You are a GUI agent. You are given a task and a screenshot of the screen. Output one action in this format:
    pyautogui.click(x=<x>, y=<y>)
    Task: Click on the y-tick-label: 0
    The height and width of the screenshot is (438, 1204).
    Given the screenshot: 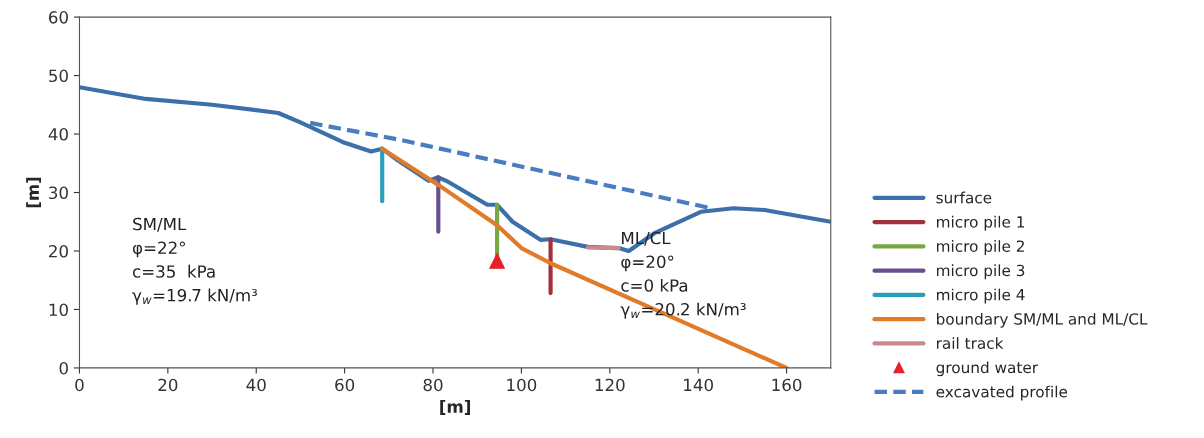 What is the action you would take?
    pyautogui.click(x=63, y=368)
    